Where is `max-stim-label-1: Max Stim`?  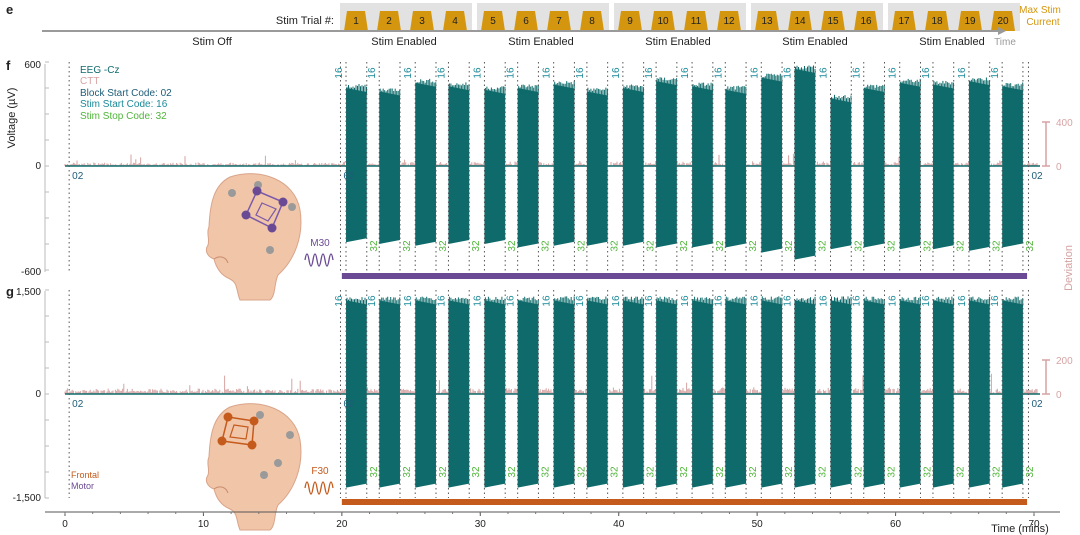 max-stim-label-1: Max Stim is located at coordinates (1040, 10).